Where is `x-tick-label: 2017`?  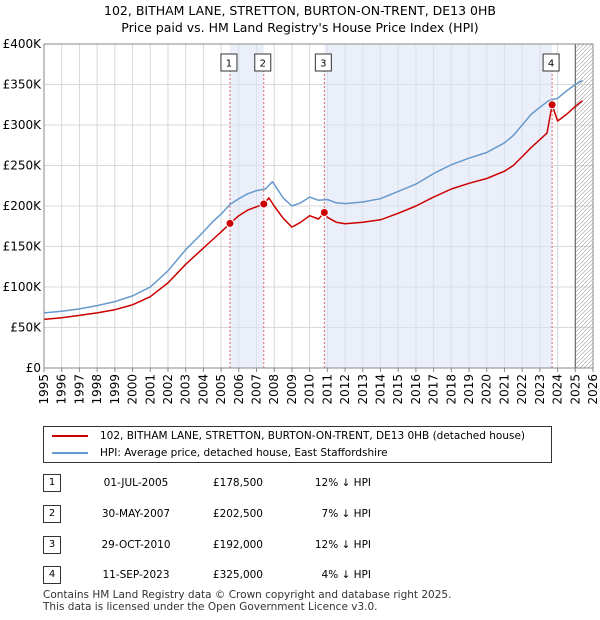 x-tick-label: 2017 is located at coordinates (434, 389).